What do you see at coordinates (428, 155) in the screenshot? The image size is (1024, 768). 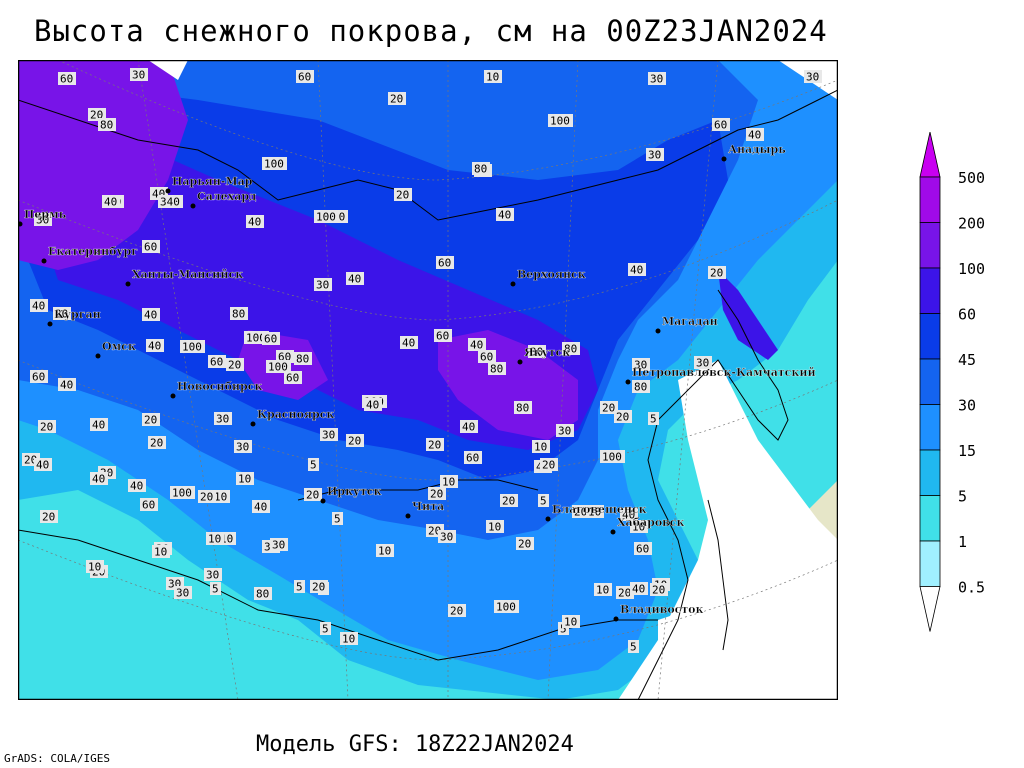 I see `arctic-coastline` at bounding box center [428, 155].